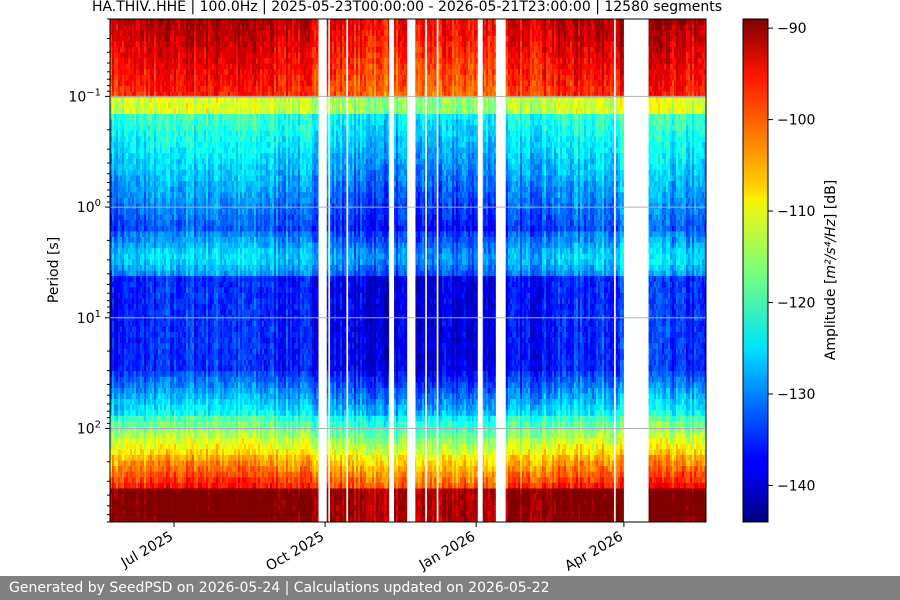 Image resolution: width=900 pixels, height=600 pixels. What do you see at coordinates (89, 428) in the screenshot?
I see `y-tick-label: 10²` at bounding box center [89, 428].